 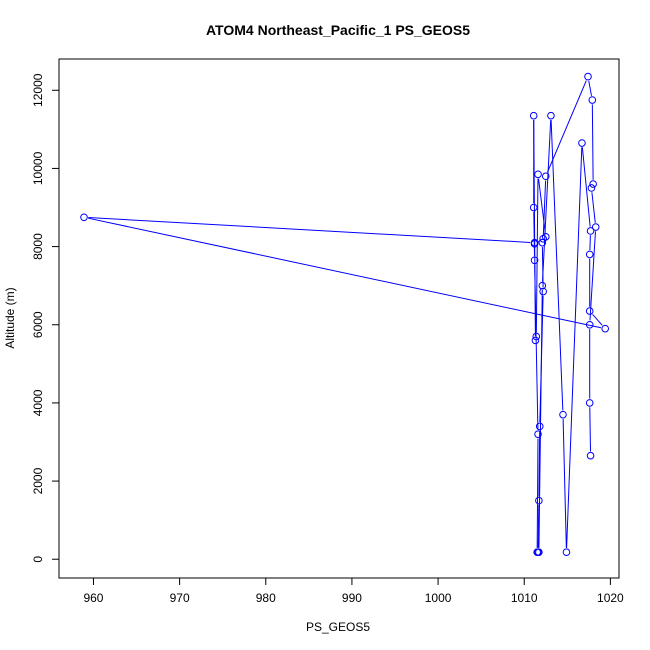 What do you see at coordinates (338, 627) in the screenshot?
I see `x-axis-label: PS_GEOS5` at bounding box center [338, 627].